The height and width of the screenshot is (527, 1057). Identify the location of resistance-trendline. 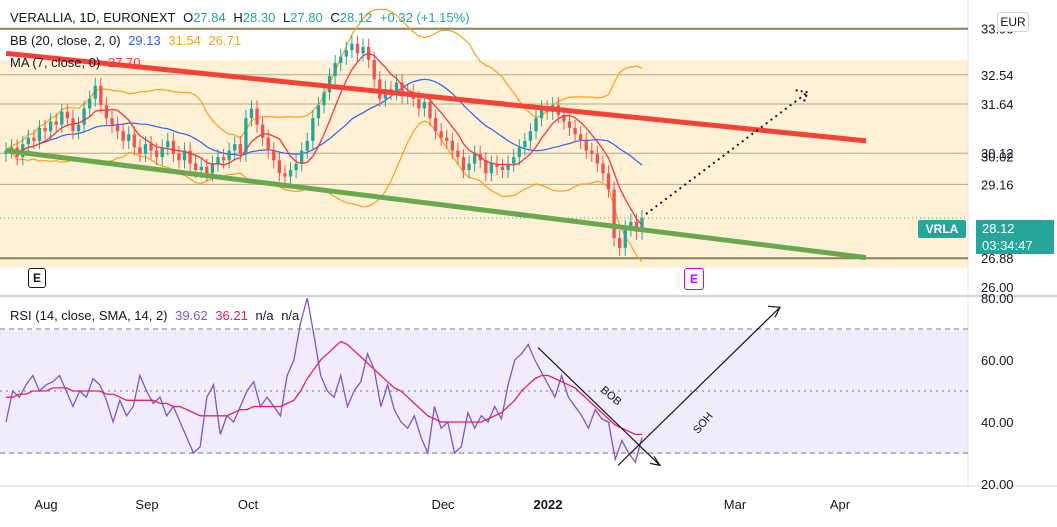
(436, 97).